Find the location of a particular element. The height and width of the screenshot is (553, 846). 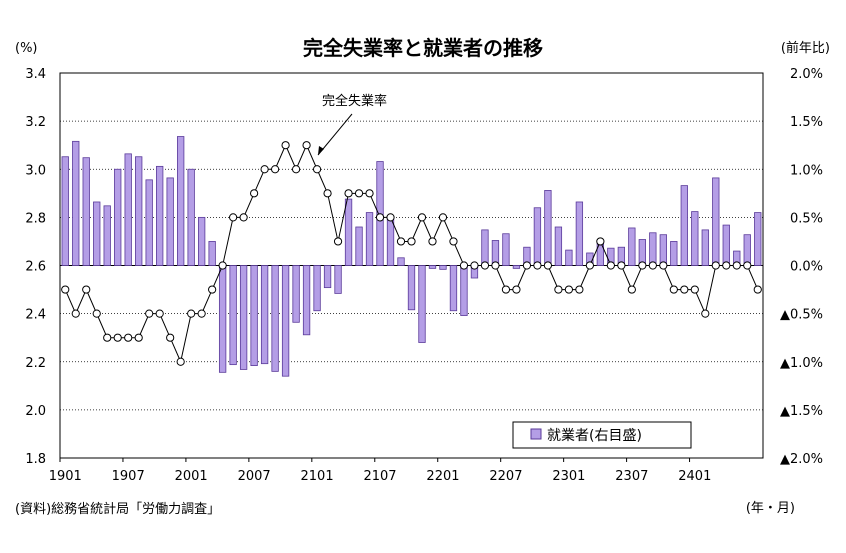

legend-swatch is located at coordinates (536, 434).